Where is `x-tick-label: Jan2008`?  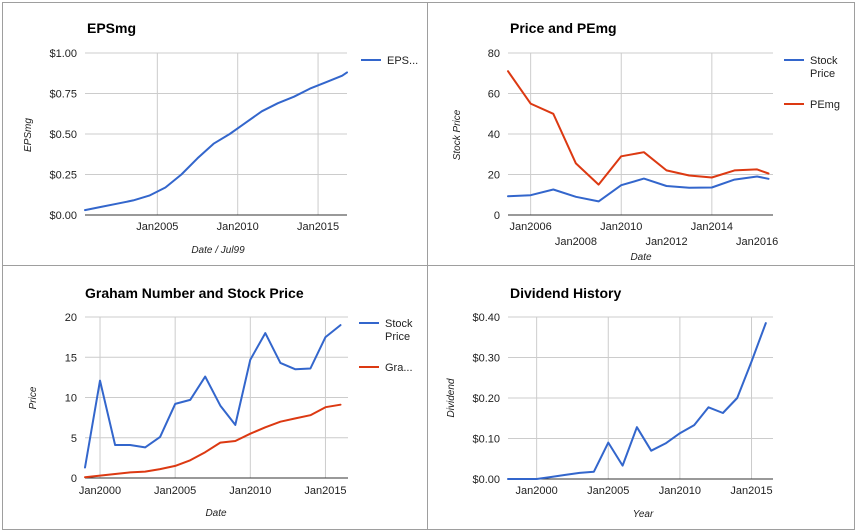
x-tick-label: Jan2008 is located at coordinates (576, 242).